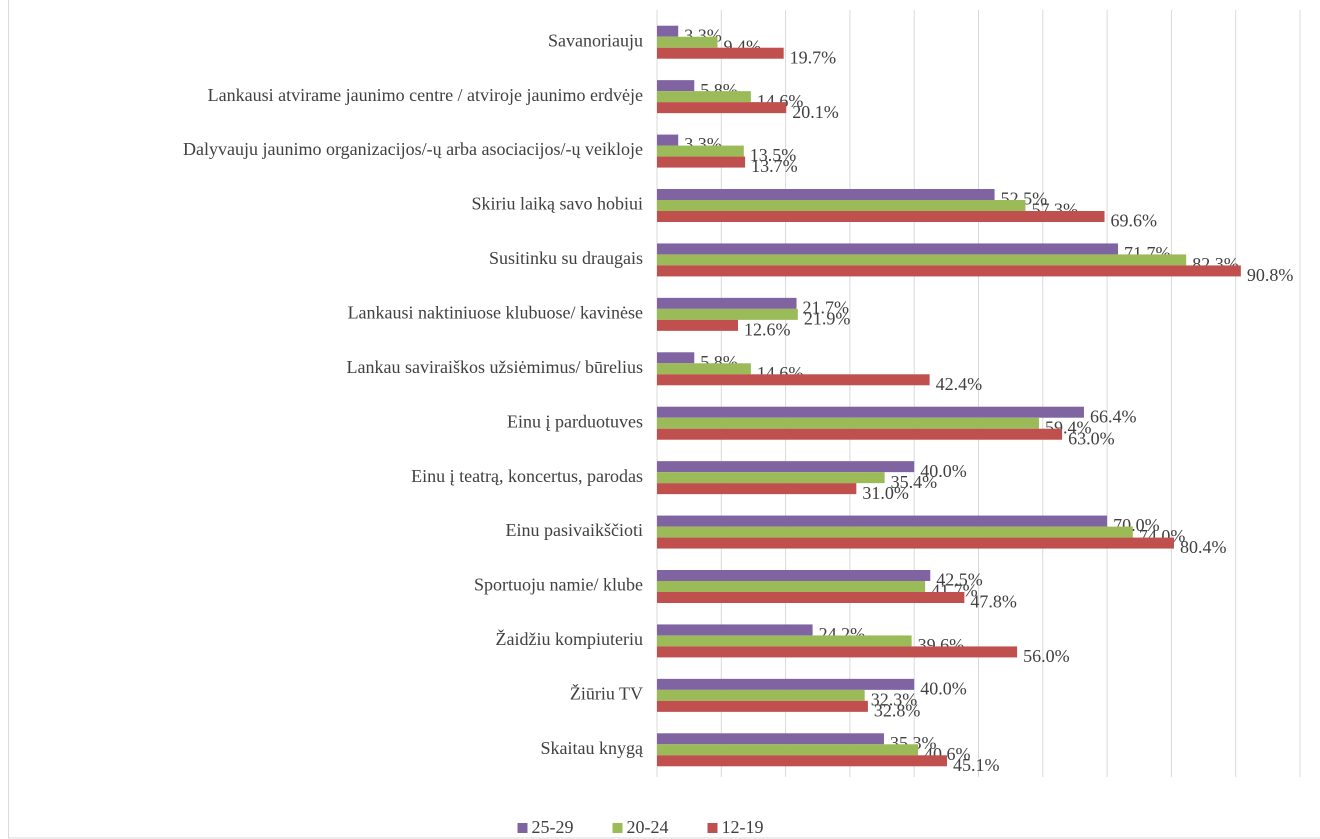 This screenshot has width=1320, height=839. I want to click on data-label: 63.0%, so click(1091, 438).